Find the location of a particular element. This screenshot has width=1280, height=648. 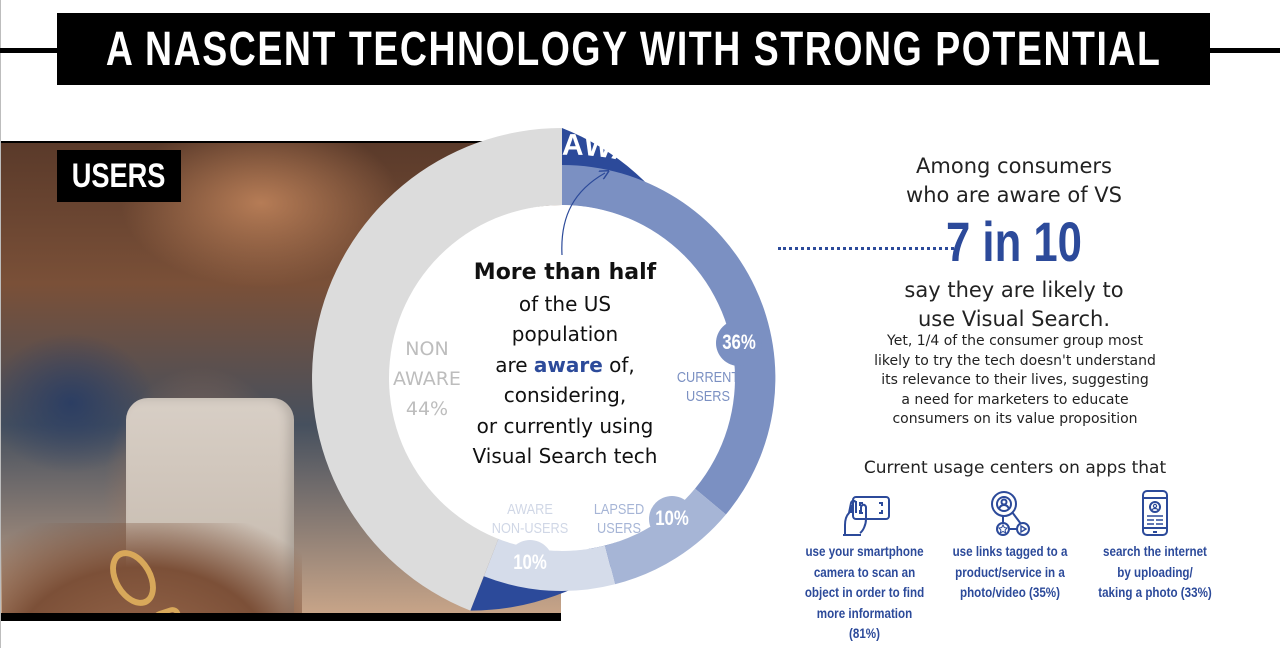

big-stat: 7 in 10 is located at coordinates (1014, 241).